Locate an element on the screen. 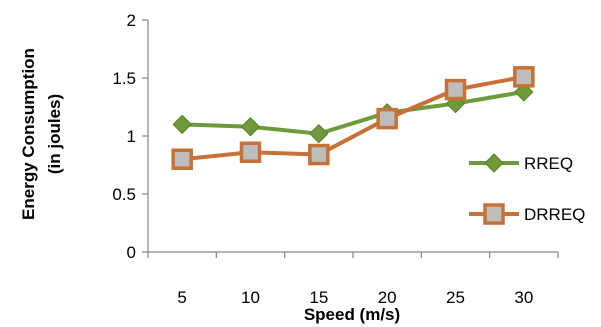 The width and height of the screenshot is (601, 327). x-tick-label: 10 is located at coordinates (250, 297).